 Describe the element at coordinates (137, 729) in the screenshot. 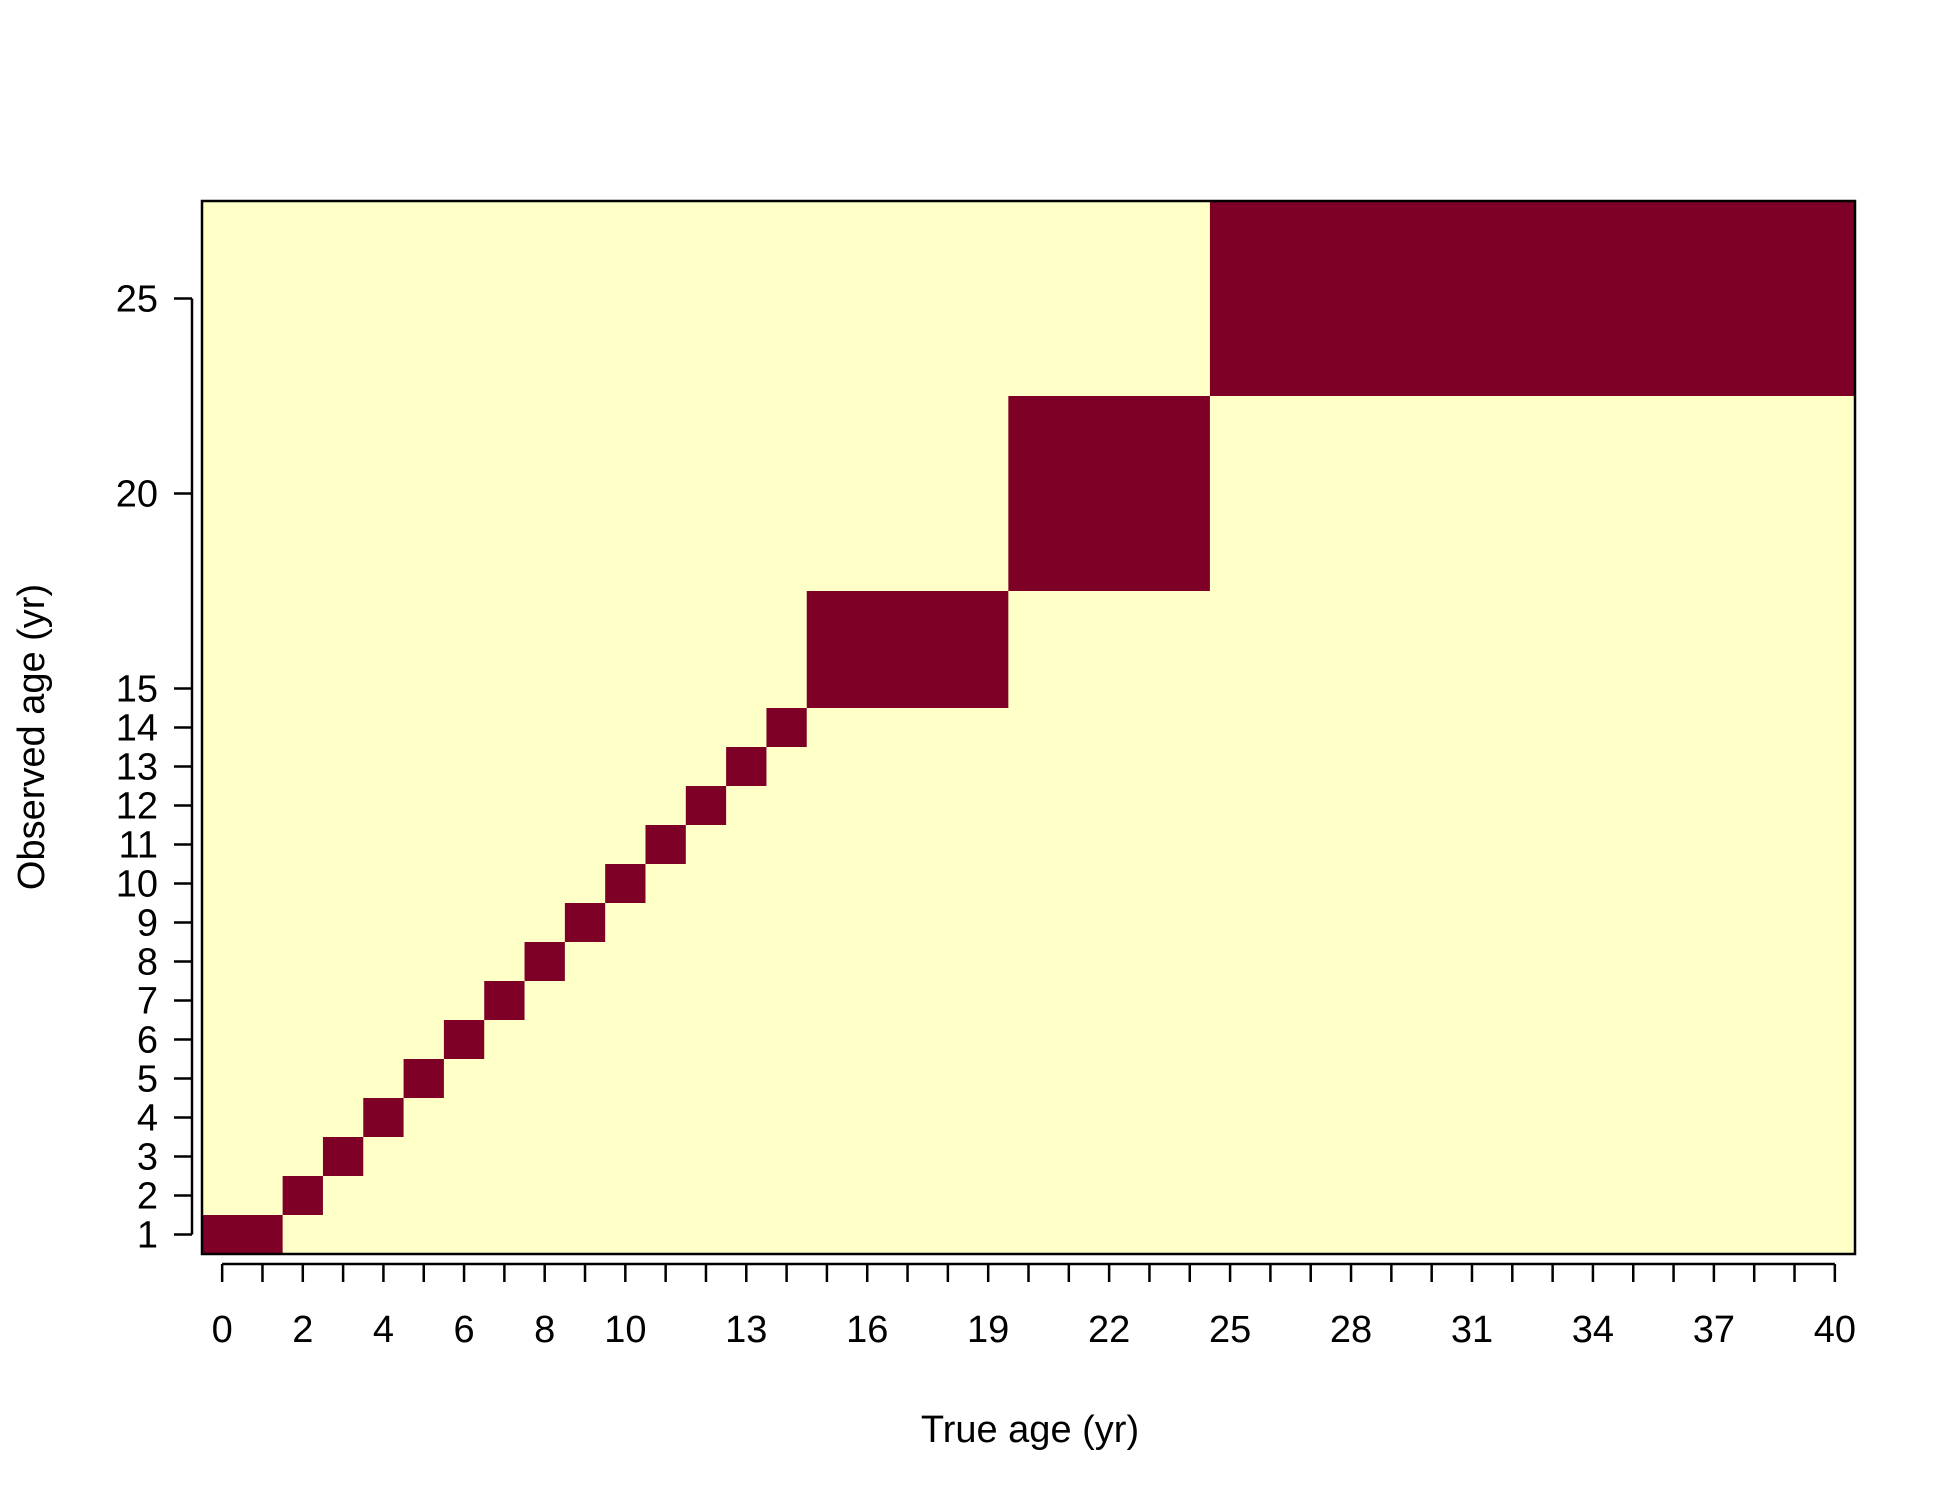

I see `y-tick-label: 14` at that location.